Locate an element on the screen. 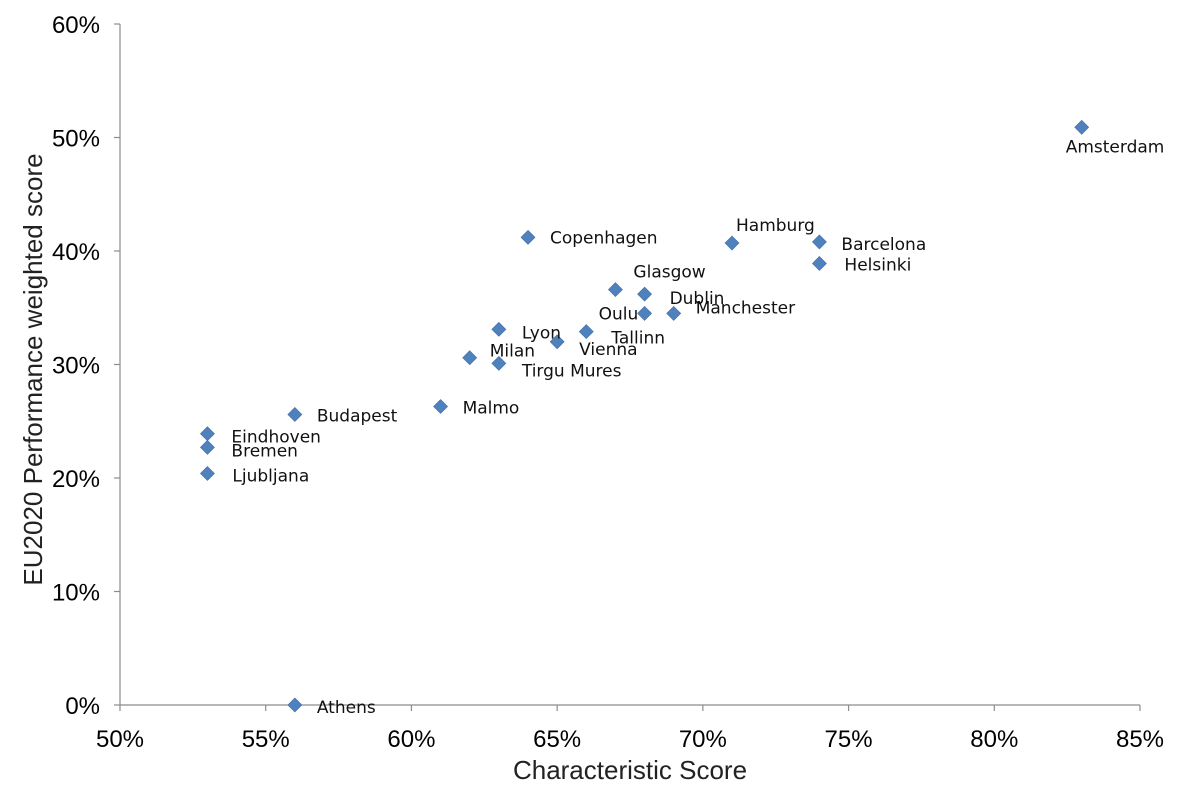 The width and height of the screenshot is (1179, 788). point-label: Oulu is located at coordinates (619, 314).